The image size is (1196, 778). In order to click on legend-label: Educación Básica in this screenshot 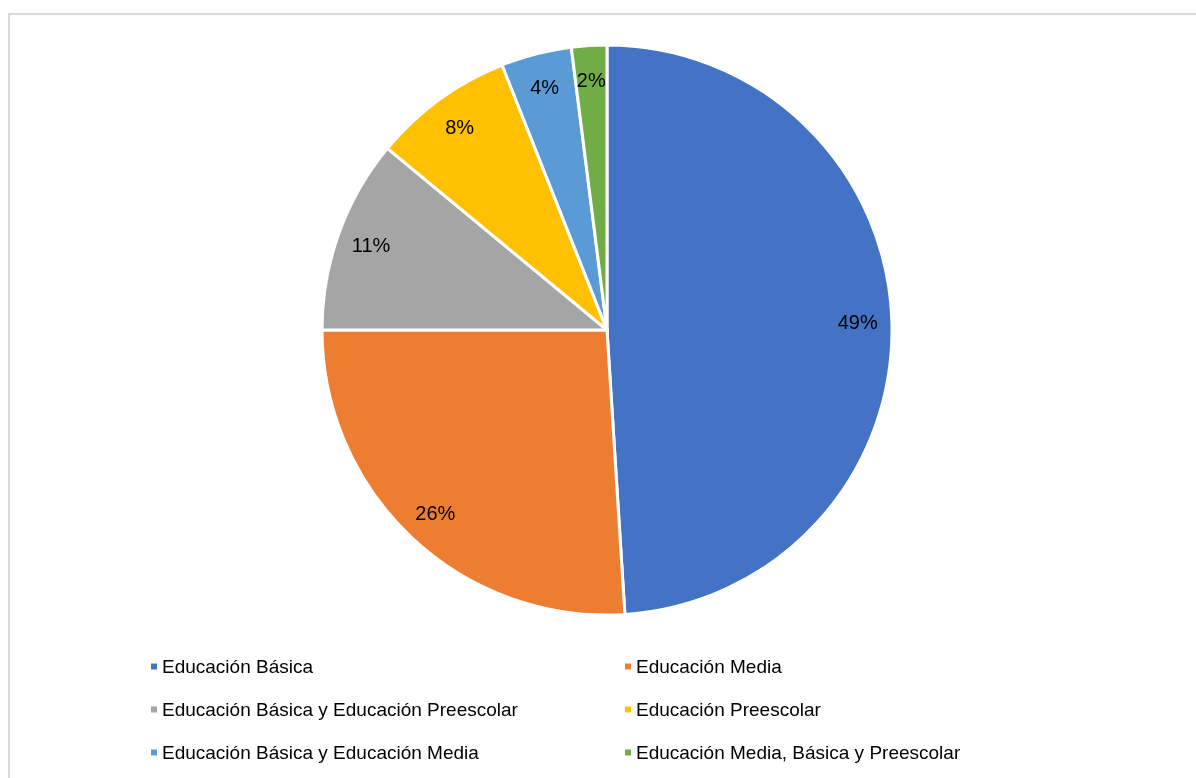, I will do `click(238, 666)`.